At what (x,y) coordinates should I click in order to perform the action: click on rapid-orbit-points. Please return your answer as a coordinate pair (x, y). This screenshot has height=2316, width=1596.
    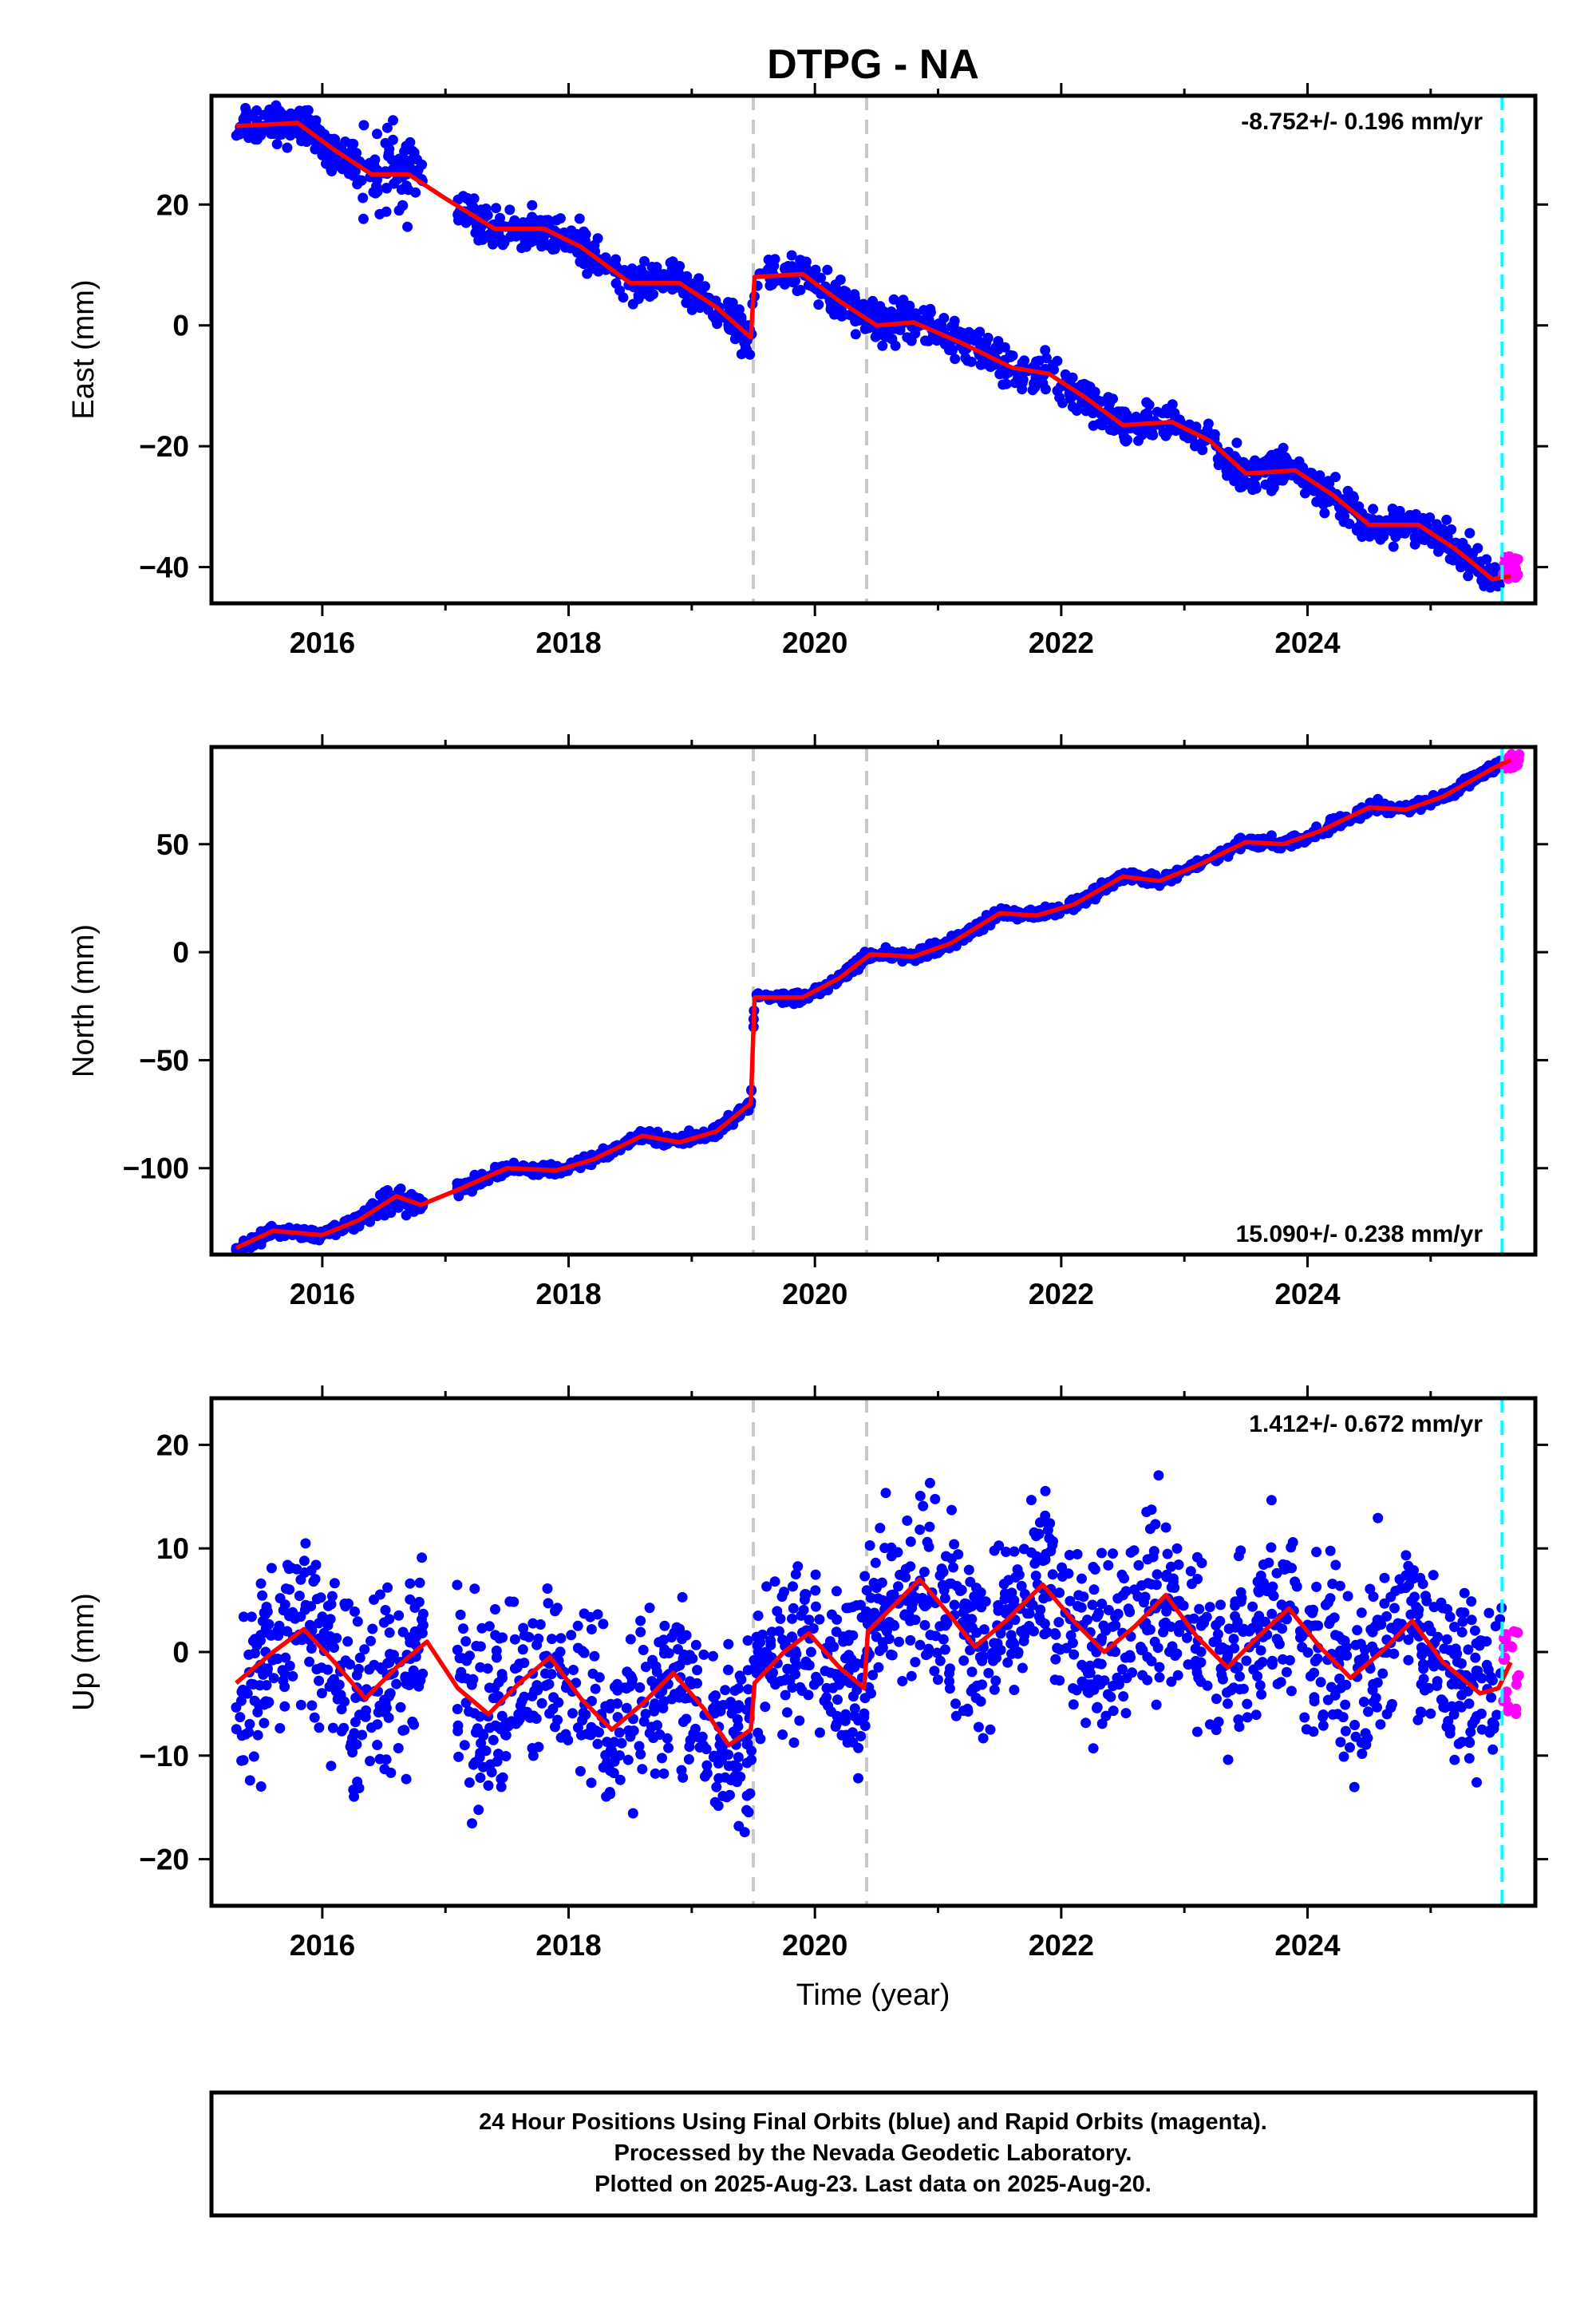
    Looking at the image, I should click on (1512, 761).